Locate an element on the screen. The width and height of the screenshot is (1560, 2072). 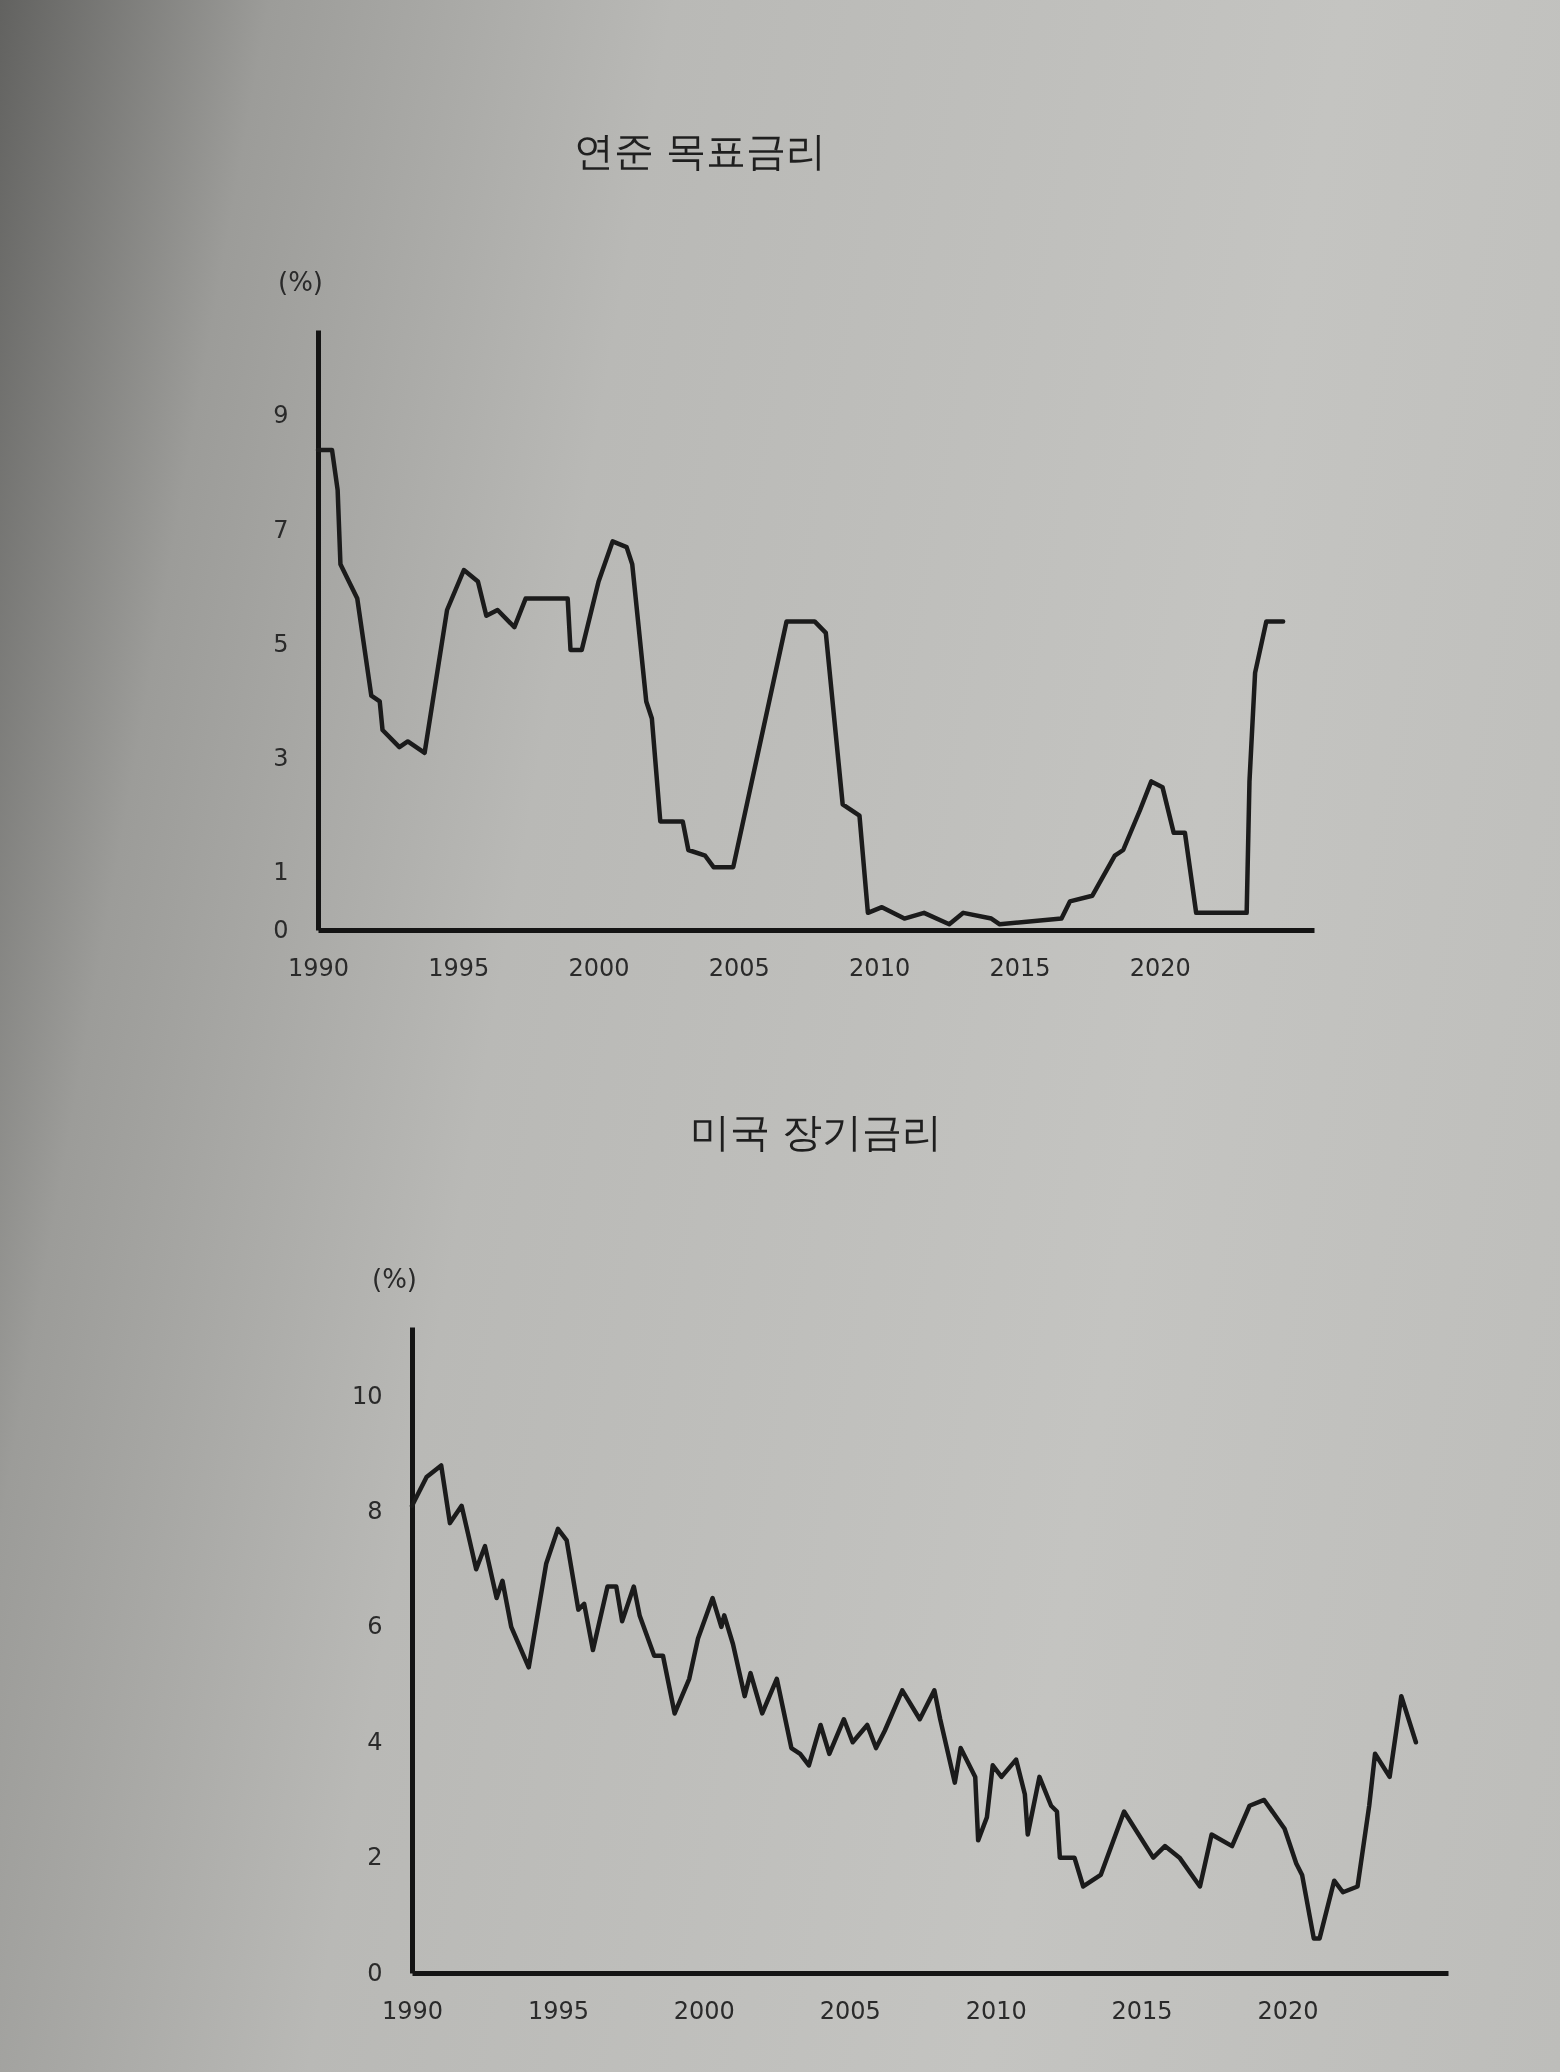
chart-title: 연준 목표금리 is located at coordinates (700, 151).